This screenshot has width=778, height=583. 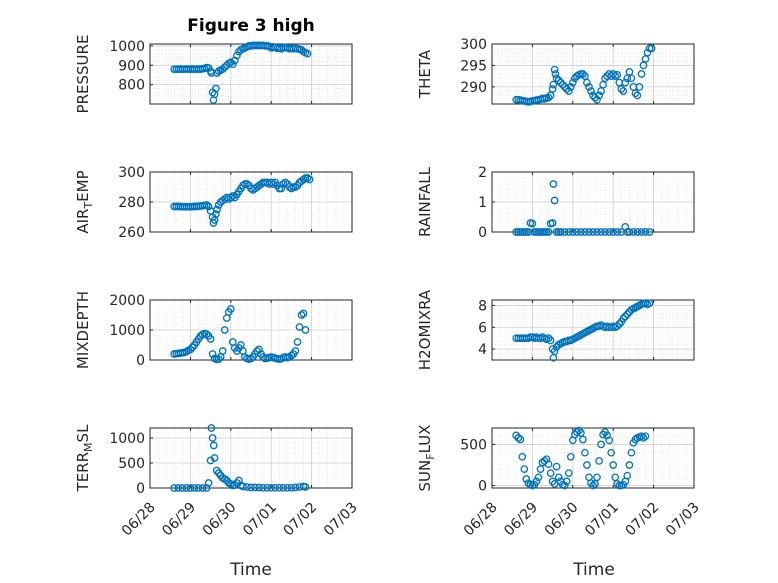 I want to click on y-tick-label: 290, so click(x=473, y=88).